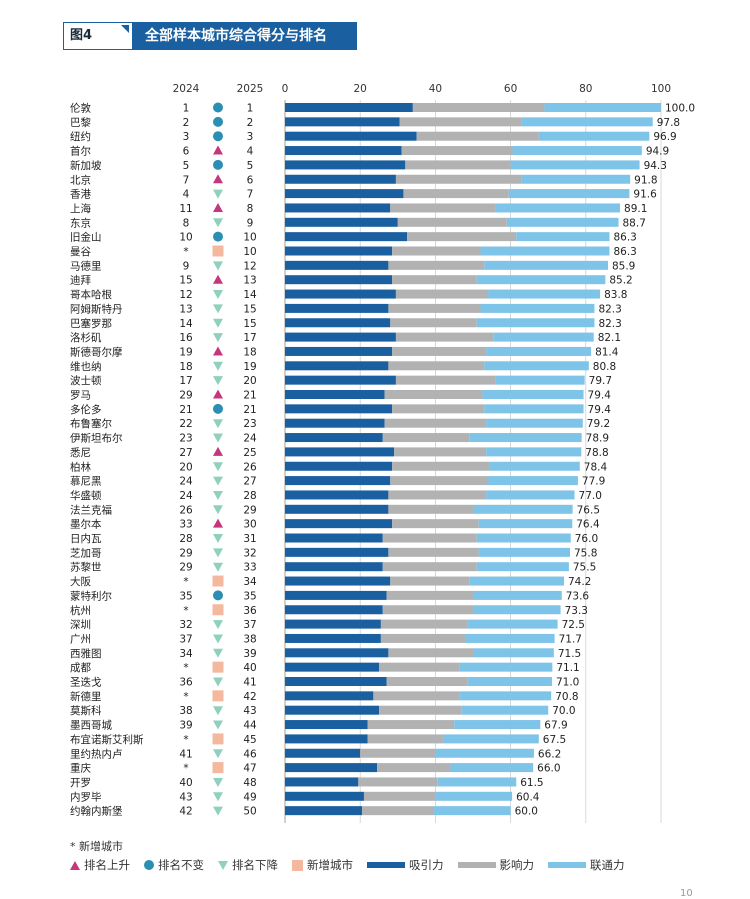 The width and height of the screenshot is (750, 899). What do you see at coordinates (573, 625) in the screenshot?
I see `total-score-label: 72.5` at bounding box center [573, 625].